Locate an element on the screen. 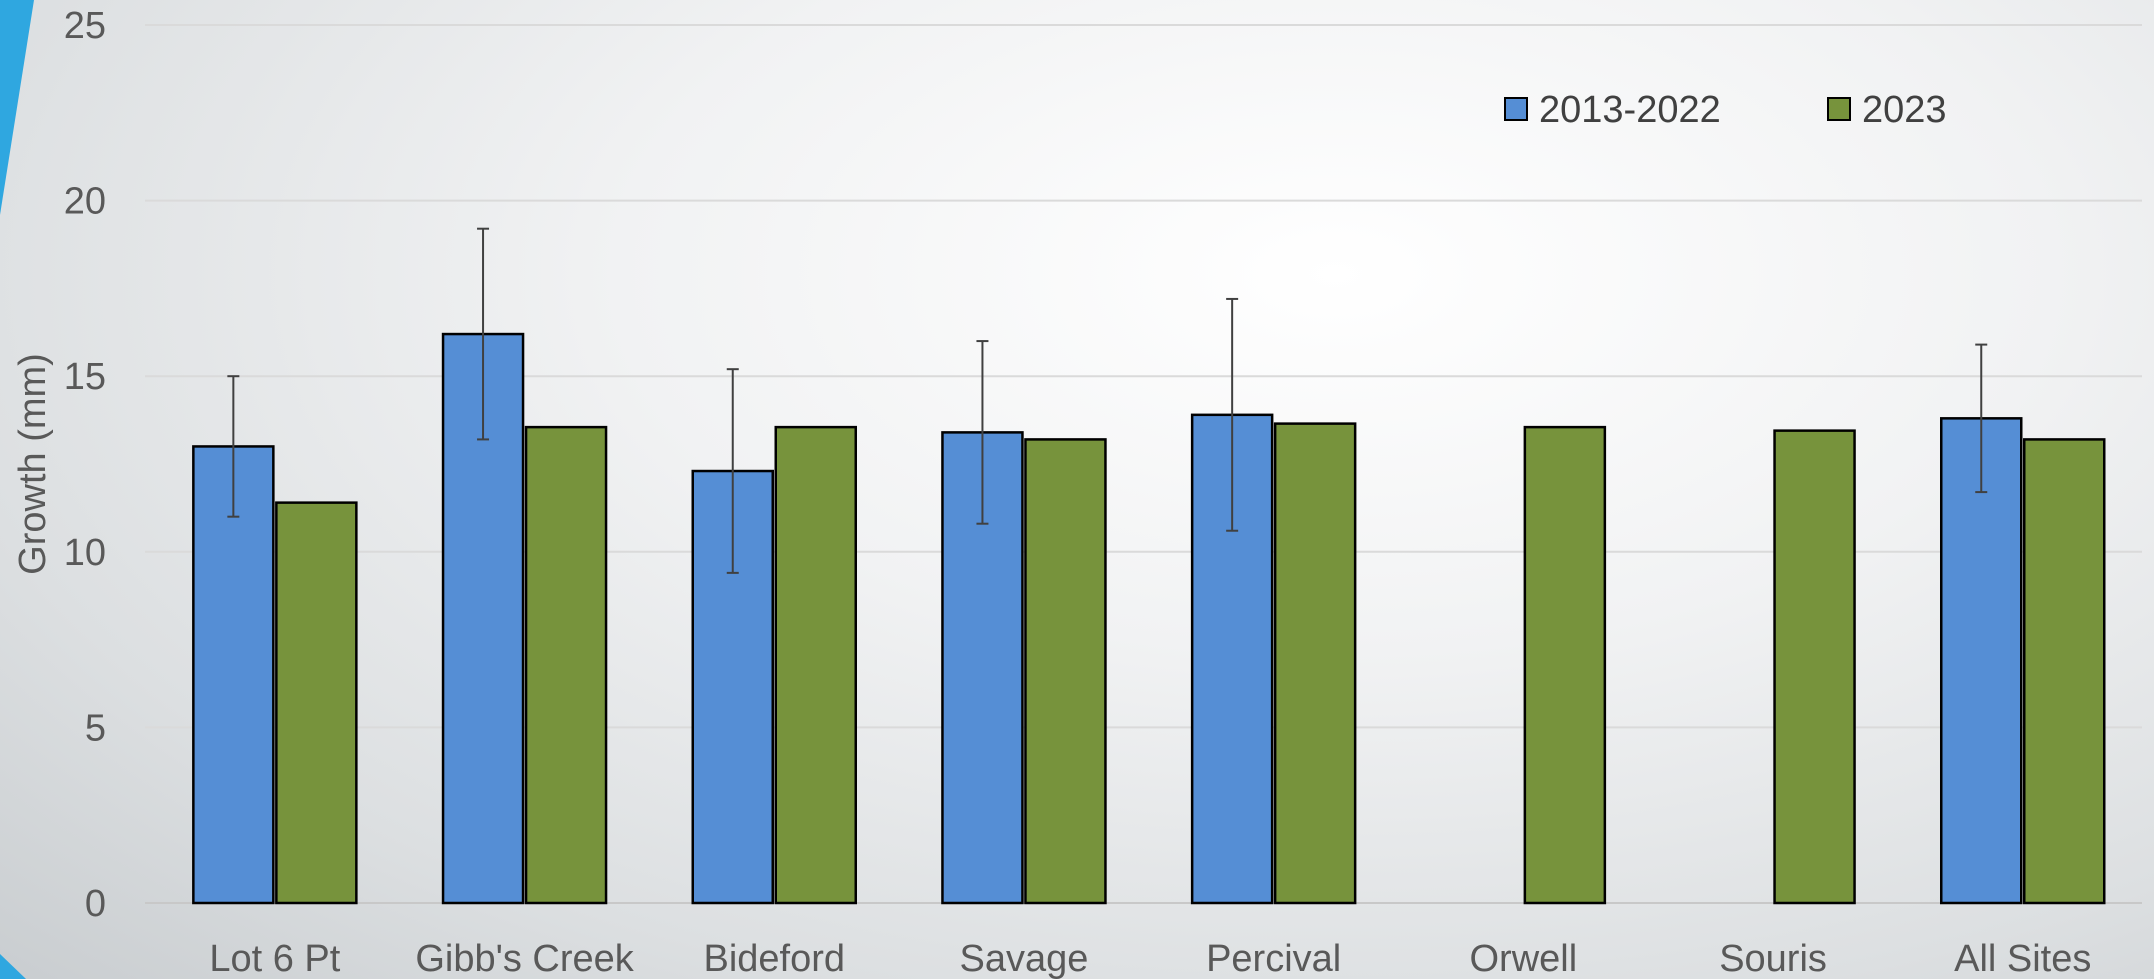 This screenshot has height=979, width=2154. y-tick-label: 5 is located at coordinates (95, 728).